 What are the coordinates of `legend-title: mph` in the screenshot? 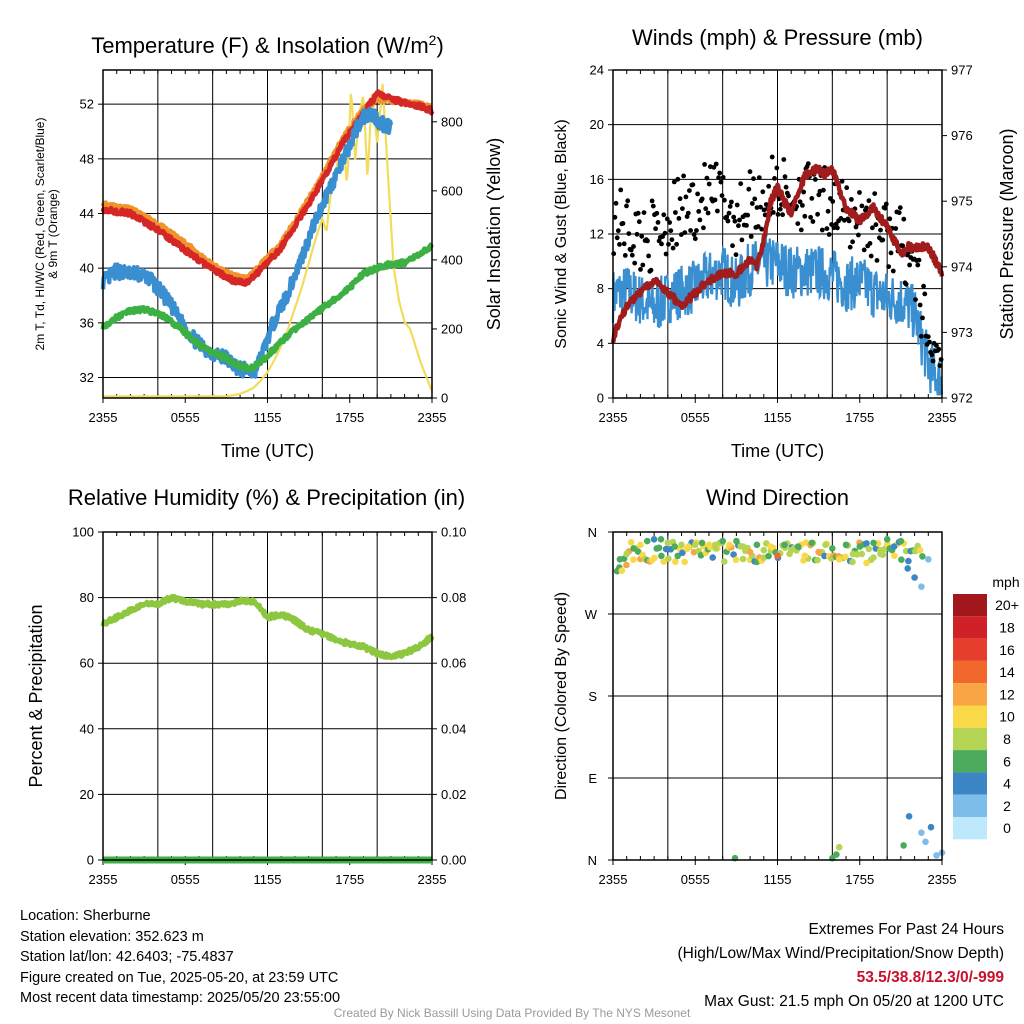 It's located at (1005, 582).